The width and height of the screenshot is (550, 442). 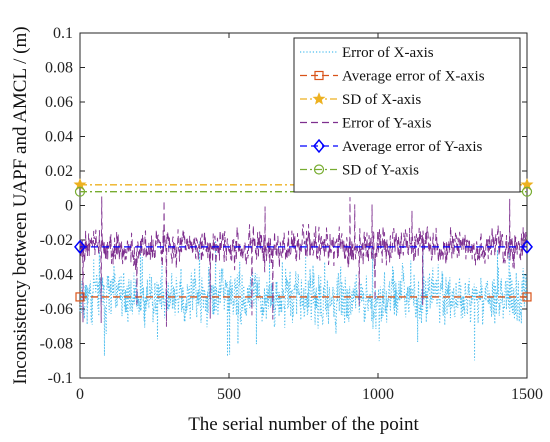 What do you see at coordinates (59, 68) in the screenshot?
I see `y-tick-label: 0.08` at bounding box center [59, 68].